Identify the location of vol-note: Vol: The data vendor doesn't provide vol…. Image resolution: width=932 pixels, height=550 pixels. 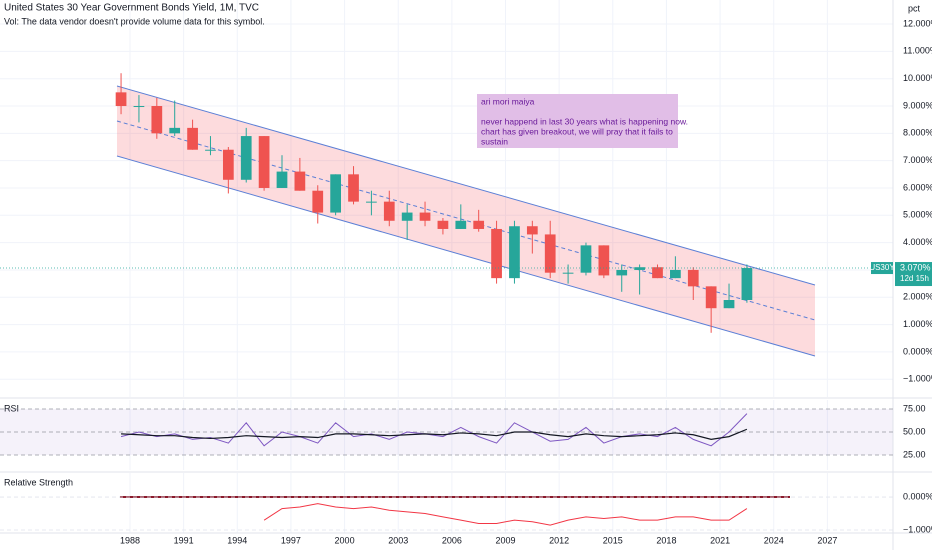
(134, 21).